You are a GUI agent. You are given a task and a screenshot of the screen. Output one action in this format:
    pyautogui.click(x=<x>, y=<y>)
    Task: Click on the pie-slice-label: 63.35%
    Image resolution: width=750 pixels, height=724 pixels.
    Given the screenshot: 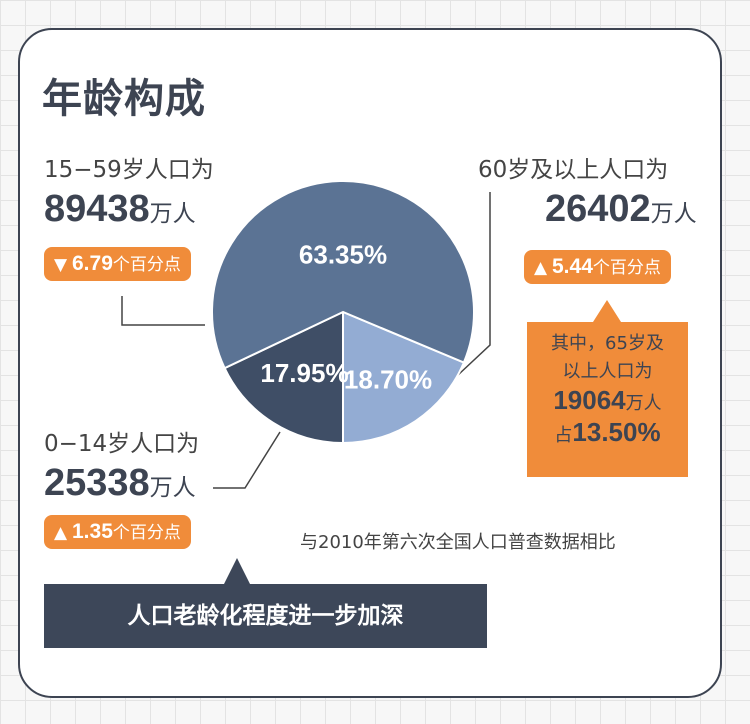 What is the action you would take?
    pyautogui.click(x=343, y=254)
    